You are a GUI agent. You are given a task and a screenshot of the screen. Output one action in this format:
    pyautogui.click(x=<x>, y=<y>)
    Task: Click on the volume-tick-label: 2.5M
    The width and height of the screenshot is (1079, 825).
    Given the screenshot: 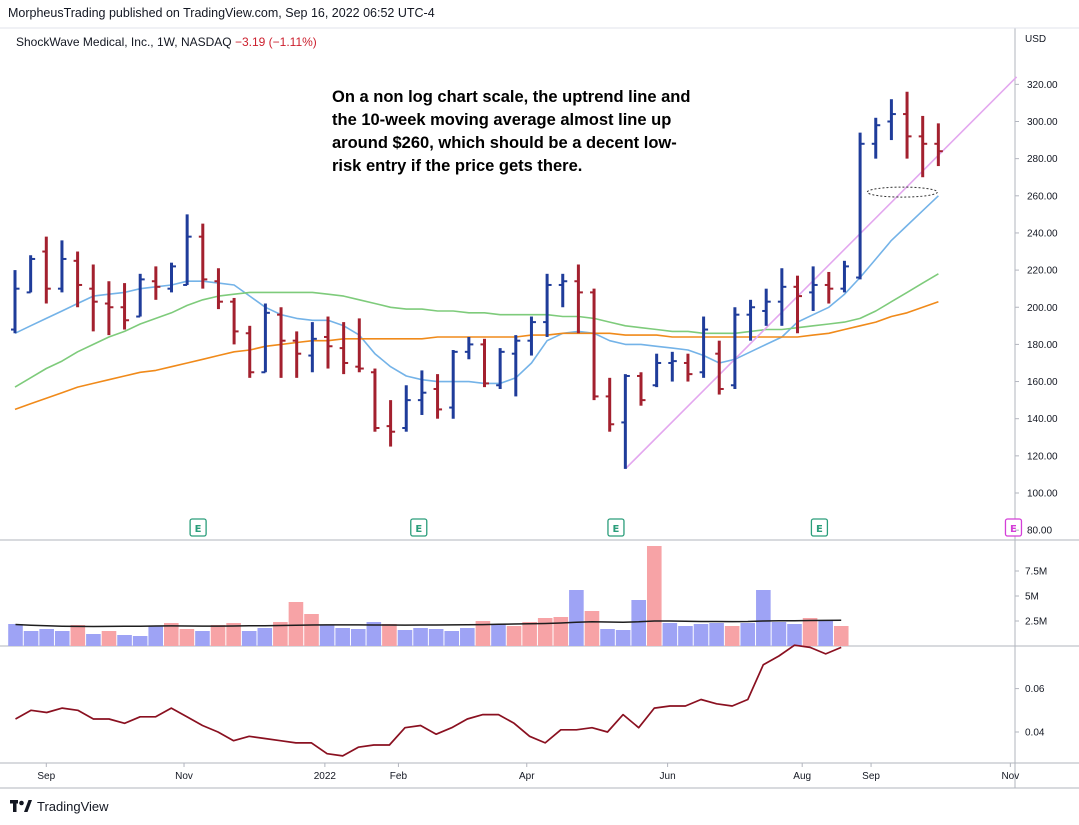 What is the action you would take?
    pyautogui.click(x=1036, y=622)
    